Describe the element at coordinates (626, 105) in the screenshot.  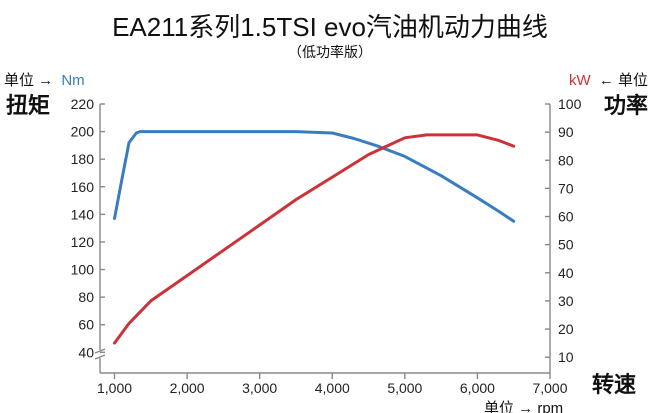
I see `power-axis-label: 功率` at that location.